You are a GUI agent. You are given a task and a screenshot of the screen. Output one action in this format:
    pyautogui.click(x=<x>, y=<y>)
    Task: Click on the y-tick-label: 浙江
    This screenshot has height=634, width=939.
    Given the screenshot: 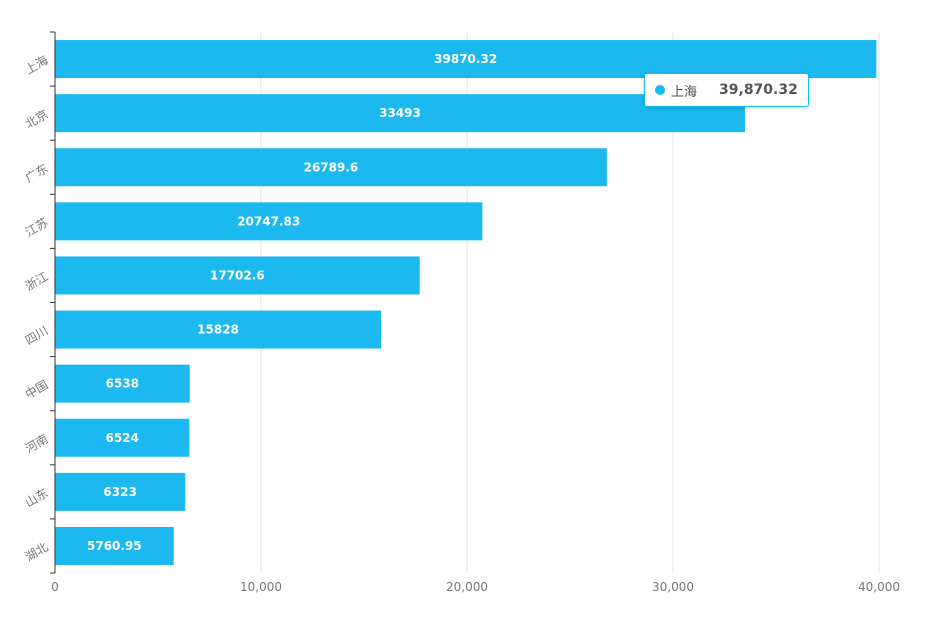 What is the action you would take?
    pyautogui.click(x=37, y=281)
    